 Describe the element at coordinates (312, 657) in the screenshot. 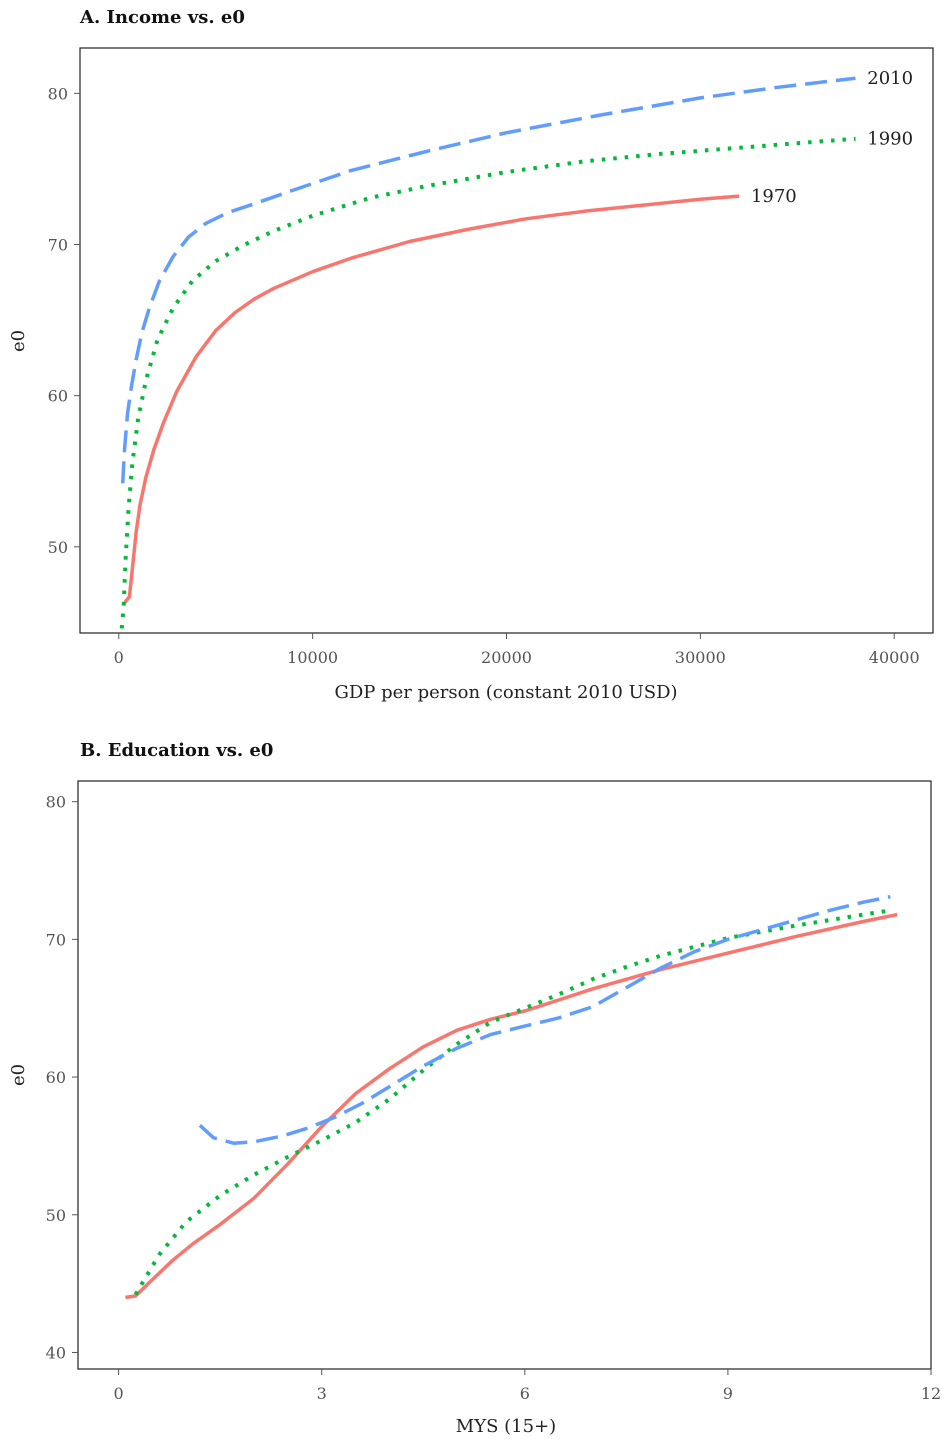

I see `x-tick-label: 10000` at that location.